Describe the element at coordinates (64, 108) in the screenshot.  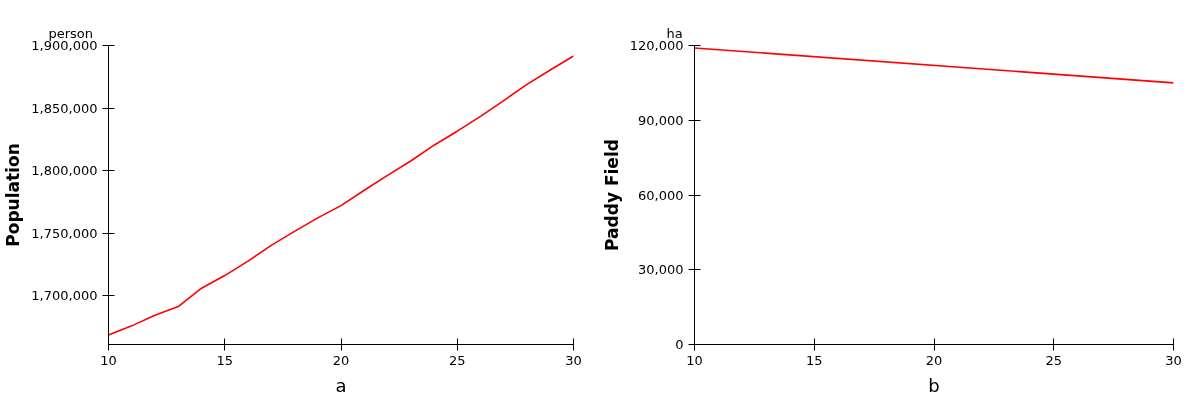
I see `y-tick-label: 1,850,000` at that location.